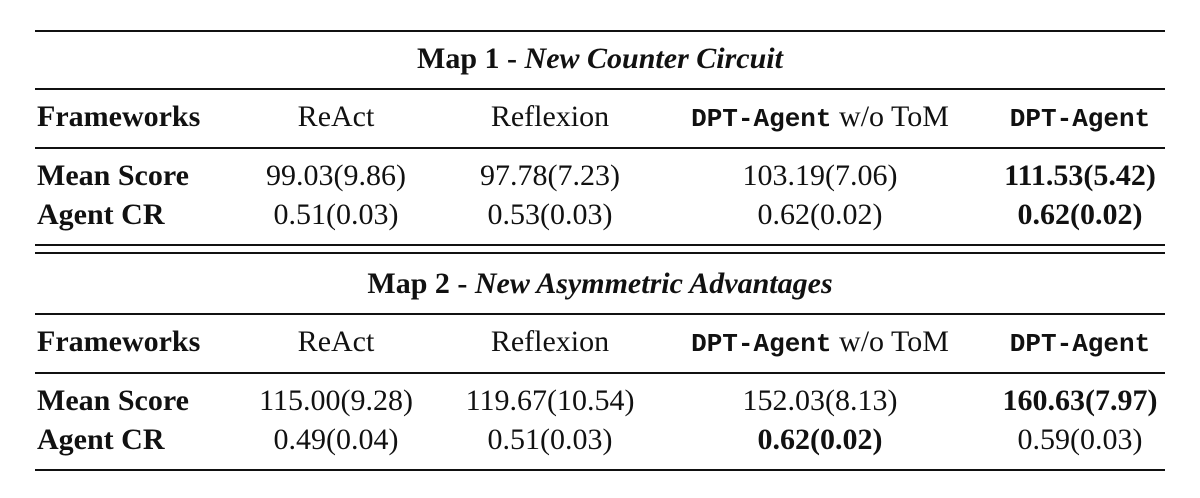 This screenshot has height=498, width=1200. Describe the element at coordinates (653, 283) in the screenshot. I see `title-name: New Asymmetric Advantages` at that location.